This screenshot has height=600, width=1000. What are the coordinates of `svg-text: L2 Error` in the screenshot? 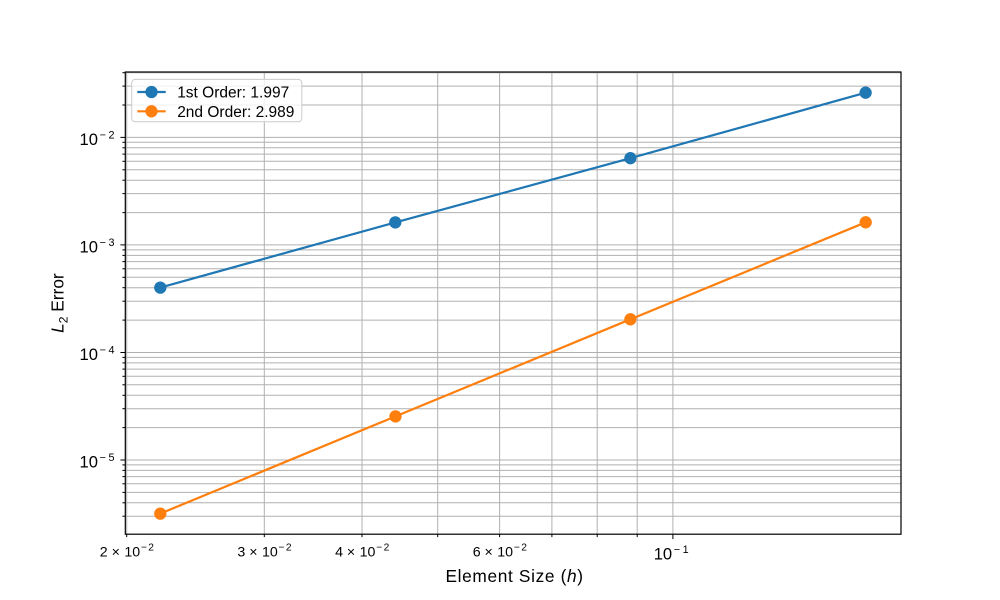 It's located at (59, 303).